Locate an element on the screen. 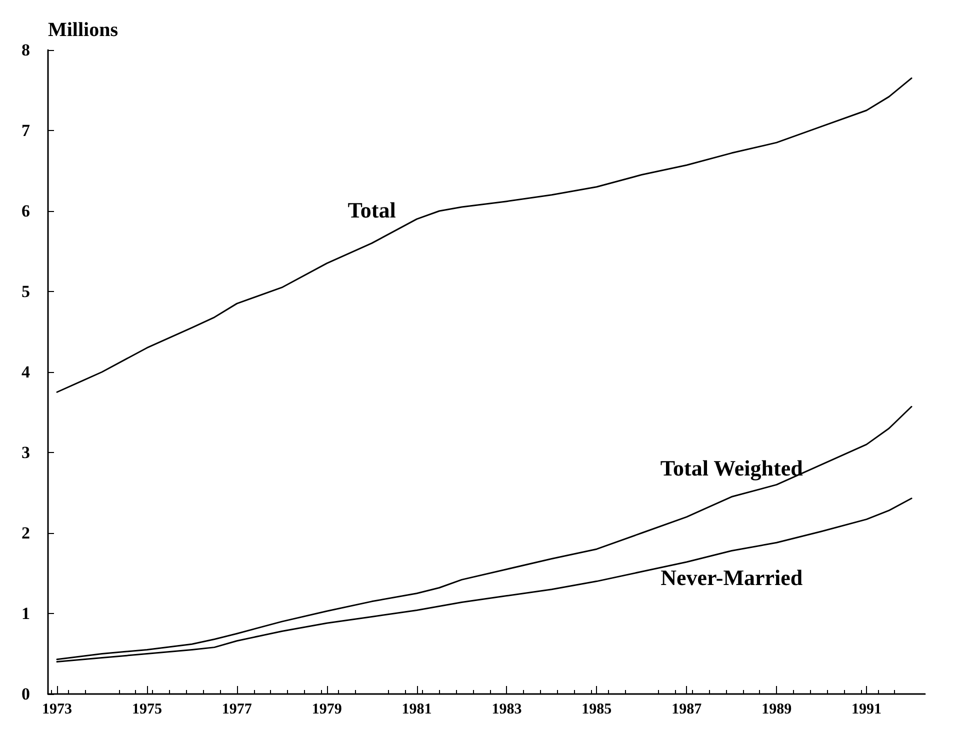  series-label: Total Weighted is located at coordinates (731, 467).